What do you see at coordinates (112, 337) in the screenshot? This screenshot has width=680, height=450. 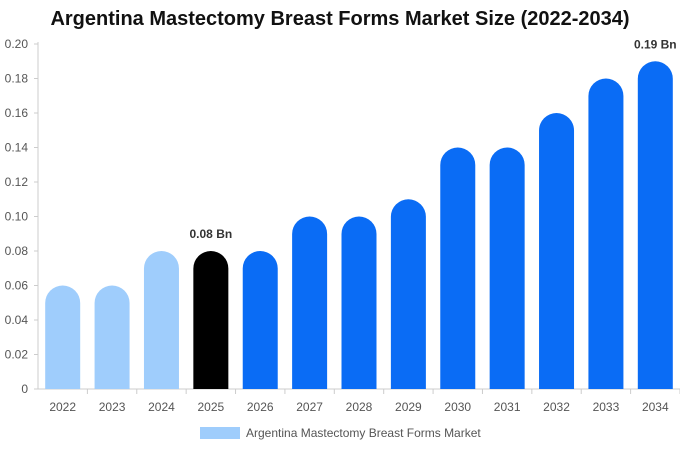 I see `bar-2023` at bounding box center [112, 337].